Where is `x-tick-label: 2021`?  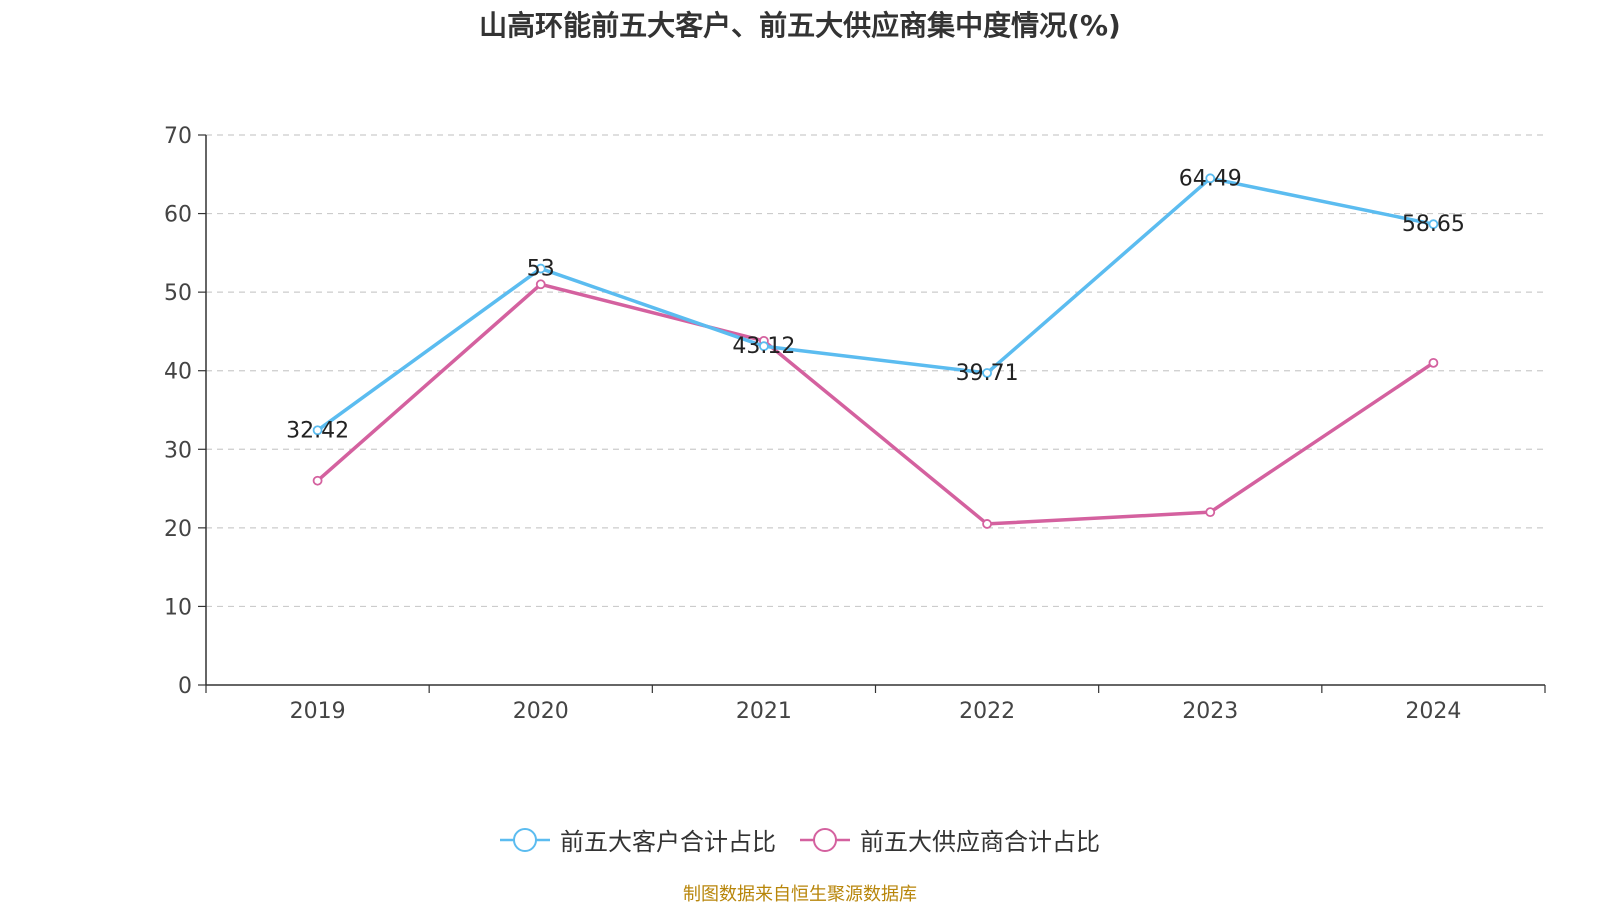 x-tick-label: 2021 is located at coordinates (764, 711).